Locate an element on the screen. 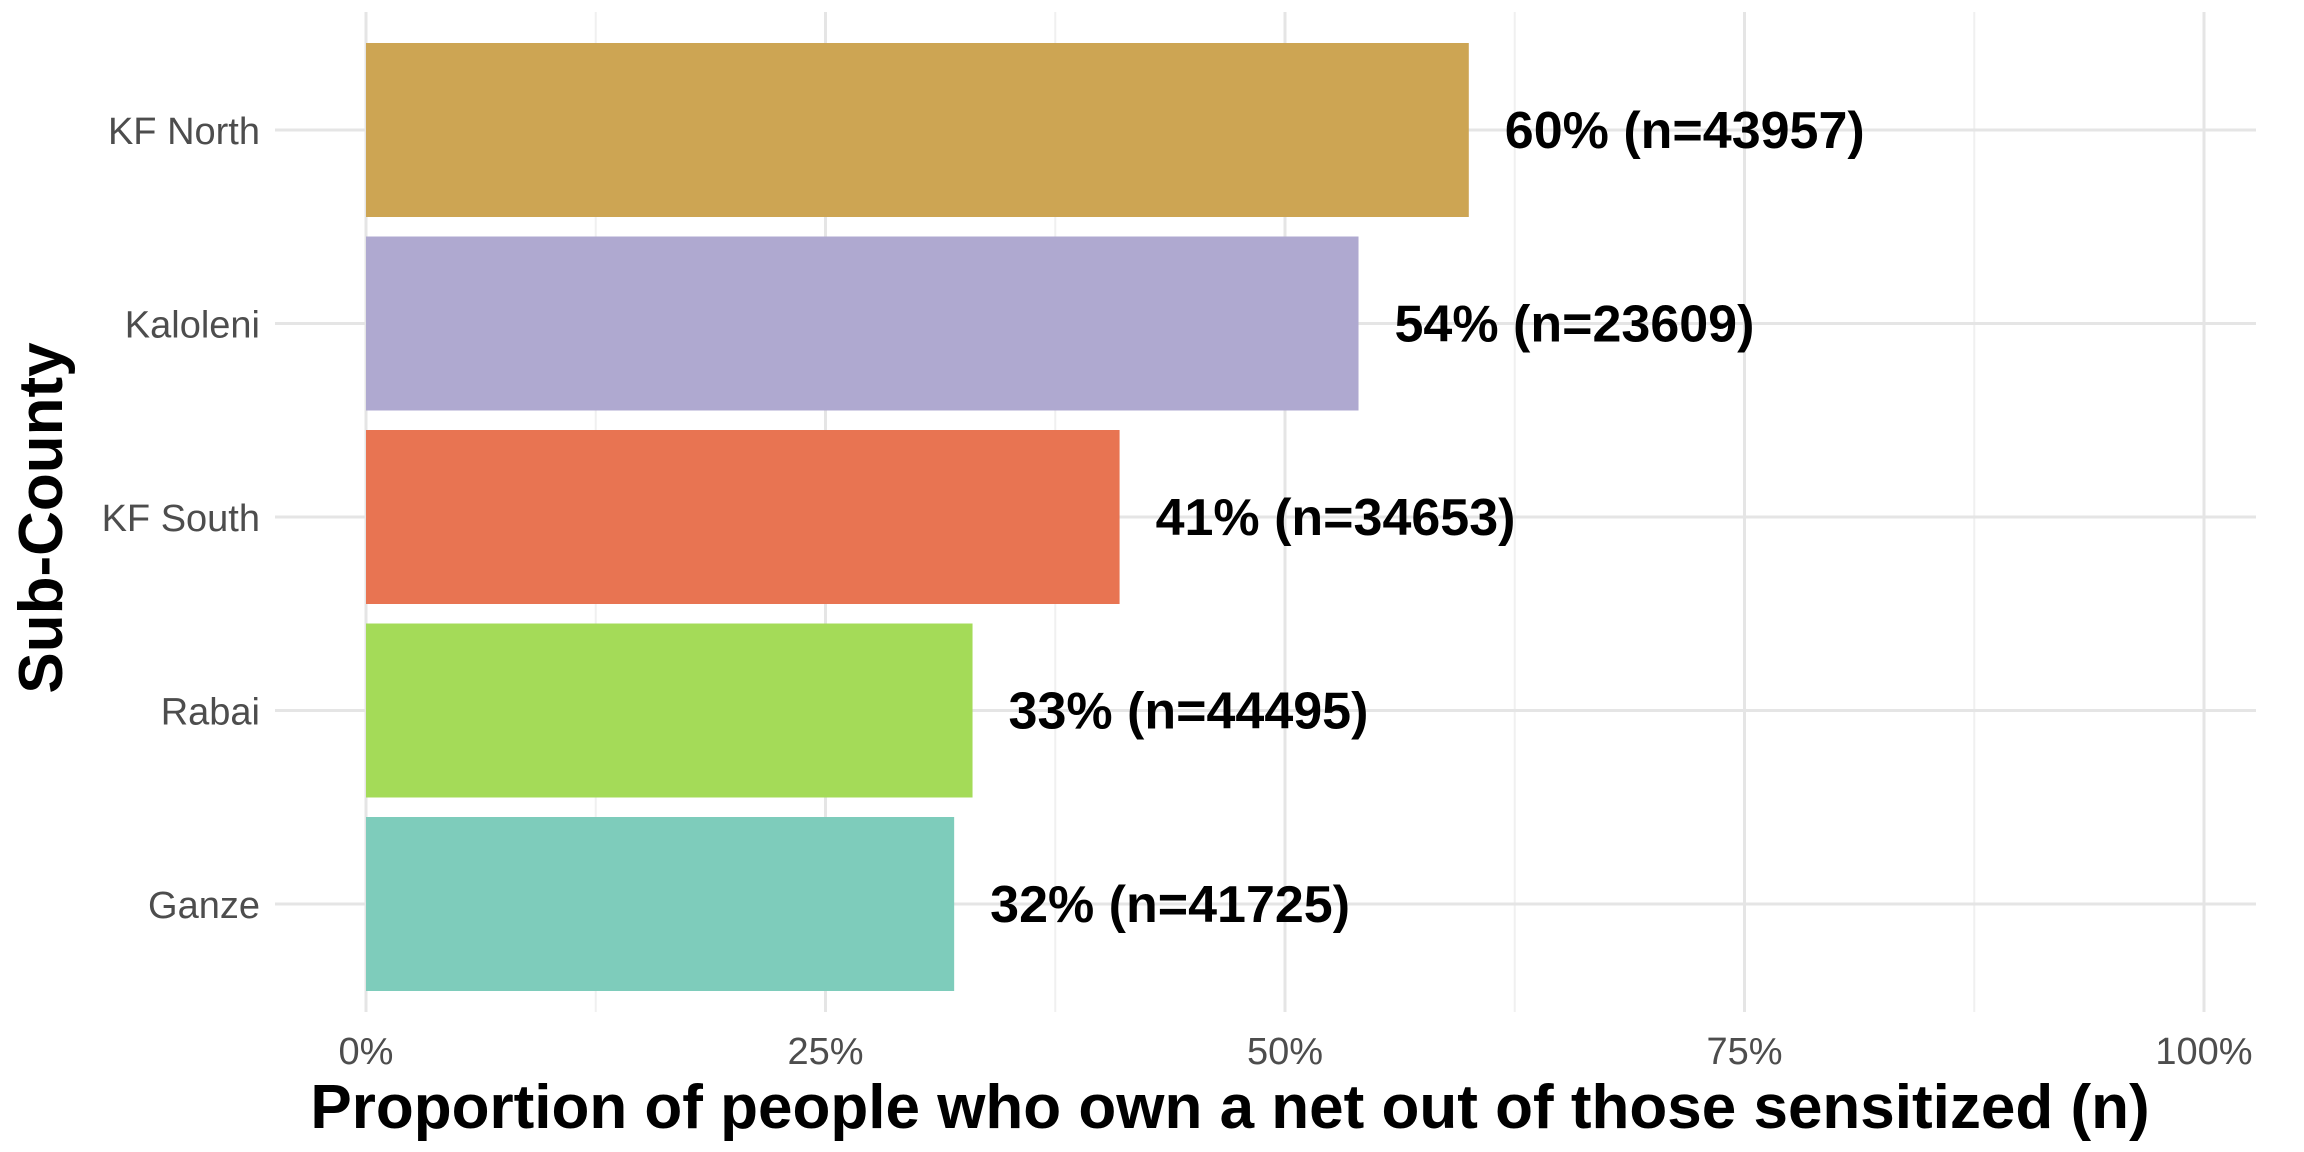 This screenshot has height=1152, width=2304. data-label-ganze: 32% (n=41725) is located at coordinates (1170, 905).